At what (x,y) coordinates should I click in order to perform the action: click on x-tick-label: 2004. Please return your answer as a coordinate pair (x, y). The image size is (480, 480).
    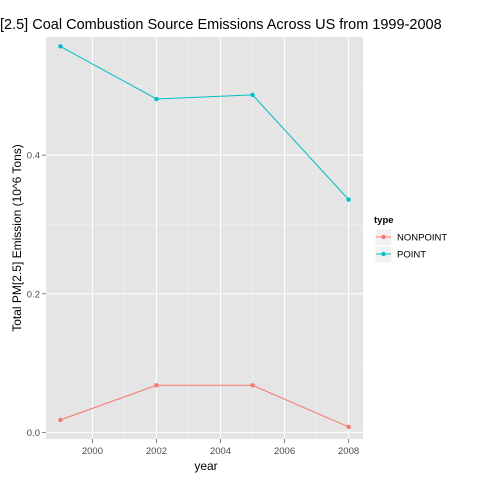
    Looking at the image, I should click on (220, 451).